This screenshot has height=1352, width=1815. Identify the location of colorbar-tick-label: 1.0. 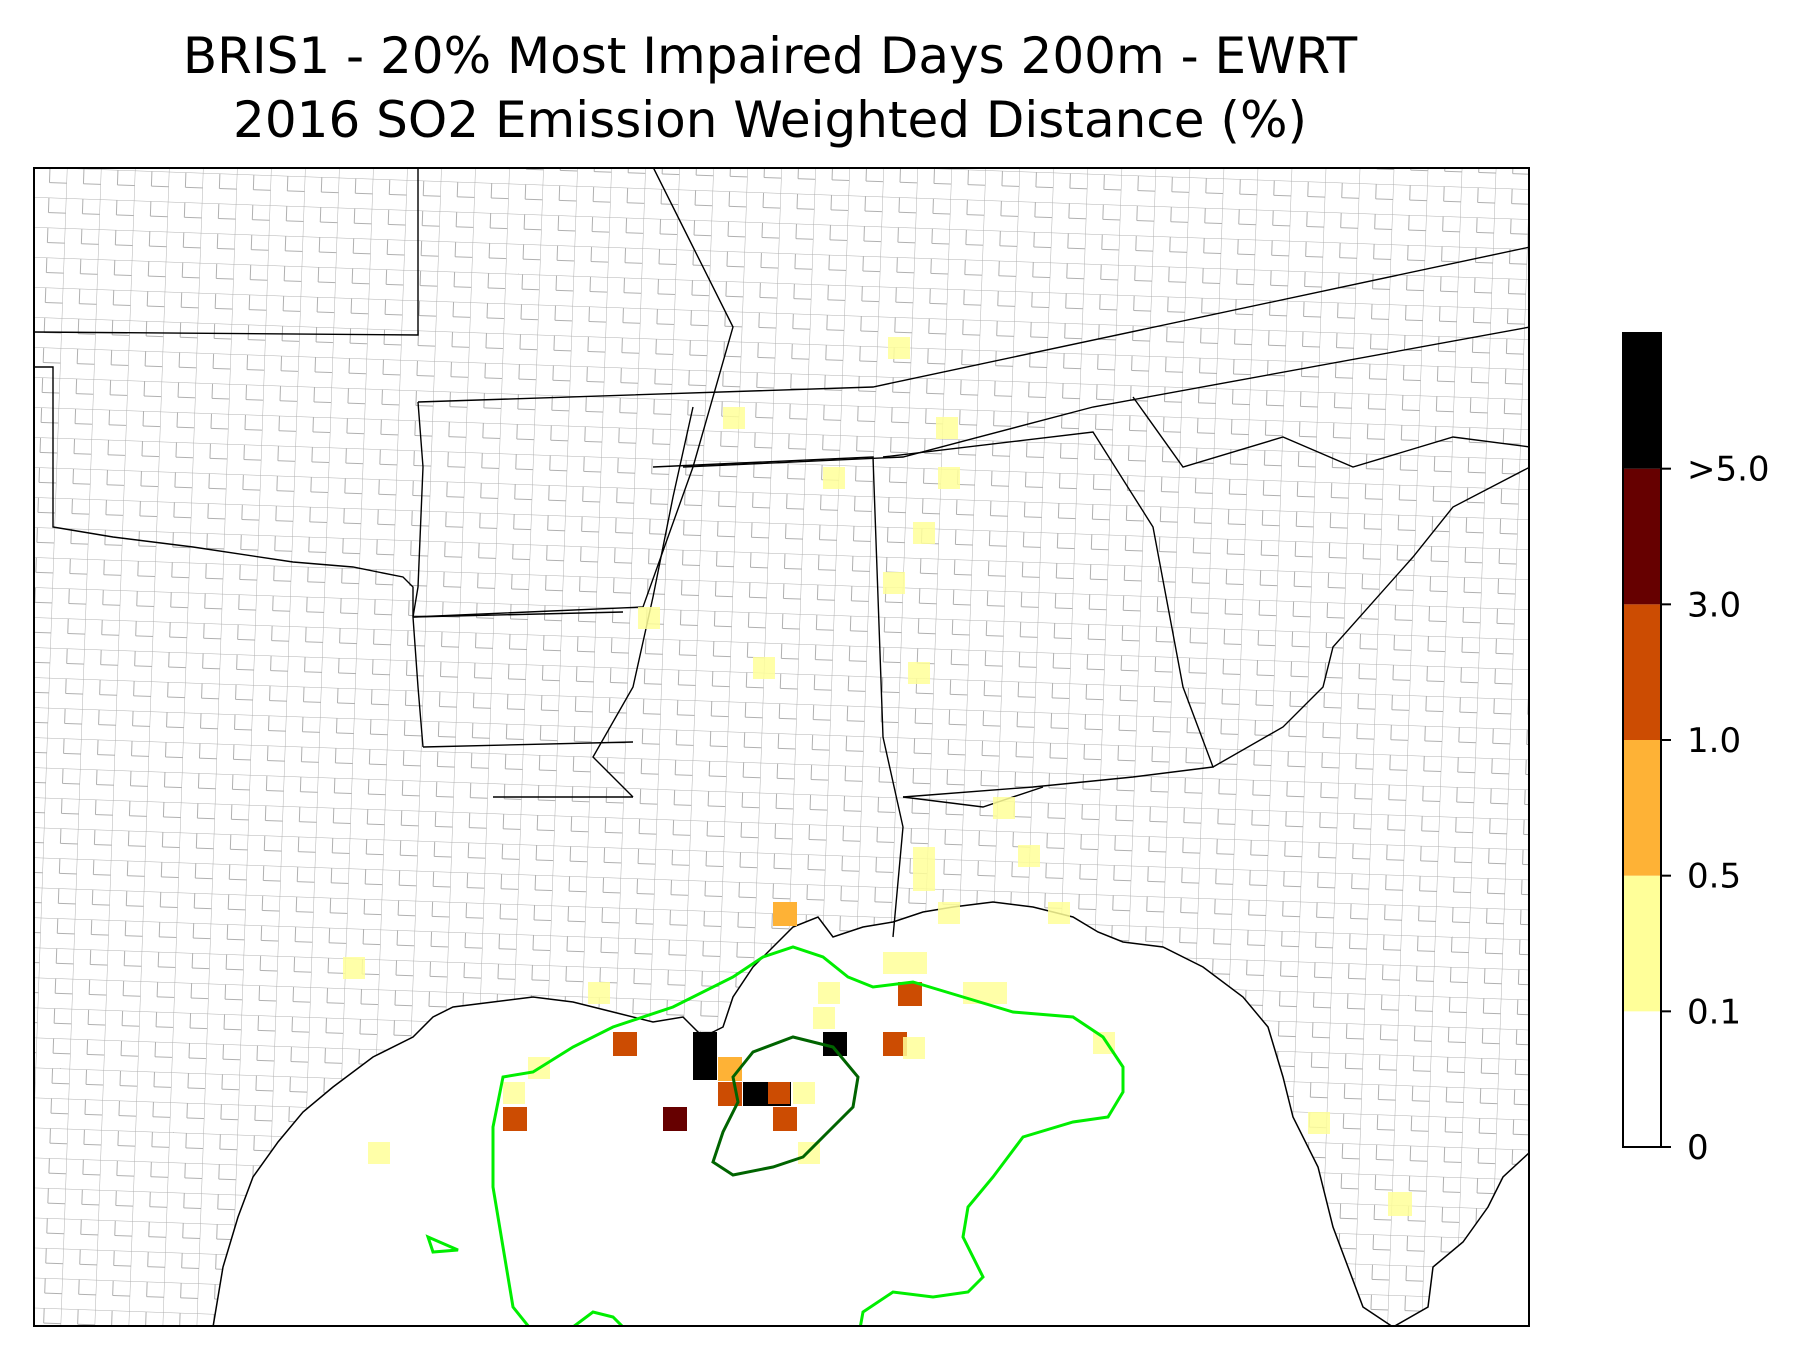
(1714, 741).